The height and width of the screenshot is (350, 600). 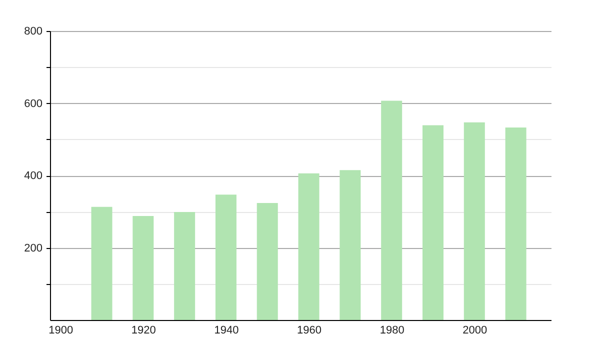 What do you see at coordinates (33, 176) in the screenshot?
I see `y-tick-label: 400` at bounding box center [33, 176].